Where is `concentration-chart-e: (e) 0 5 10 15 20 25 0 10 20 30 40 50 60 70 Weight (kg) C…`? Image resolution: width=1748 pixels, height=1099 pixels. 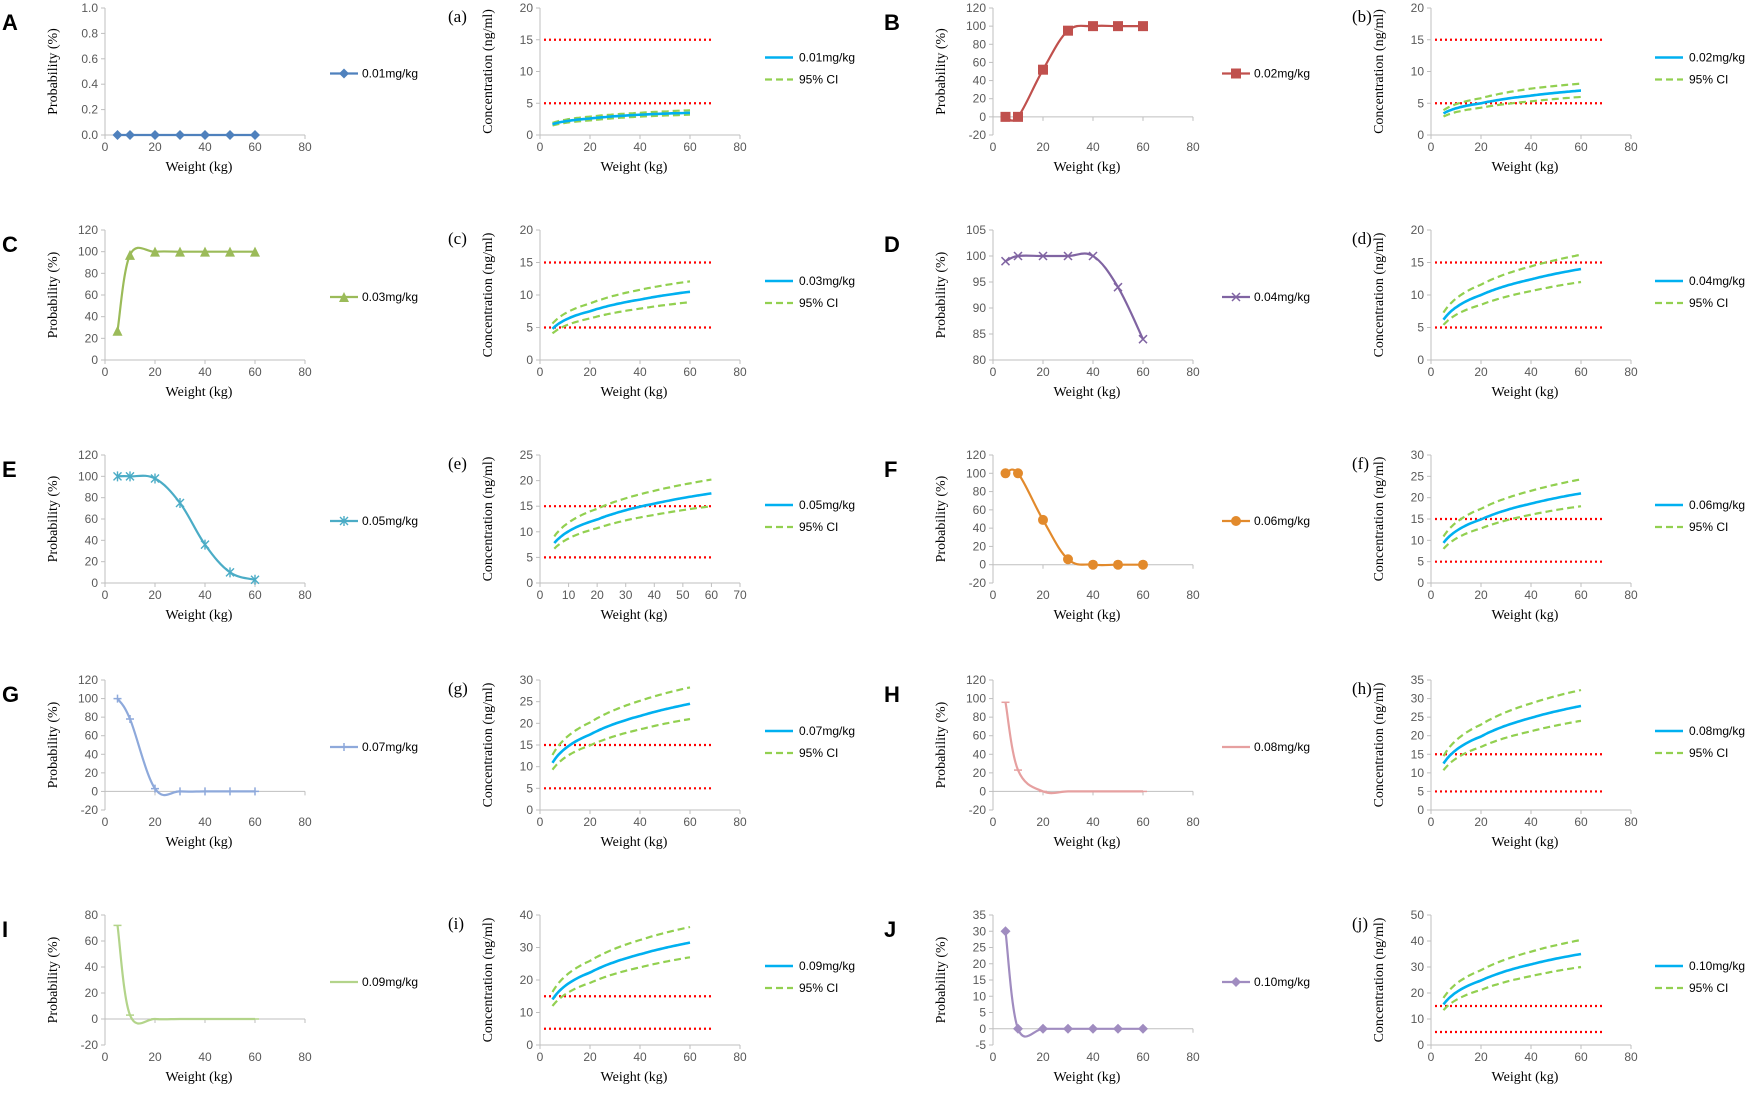 concentration-chart-e: (e) 0 5 10 15 20 25 0 10 20 30 40 50 60 70 Weight (kg) C… is located at coordinates (651, 535).